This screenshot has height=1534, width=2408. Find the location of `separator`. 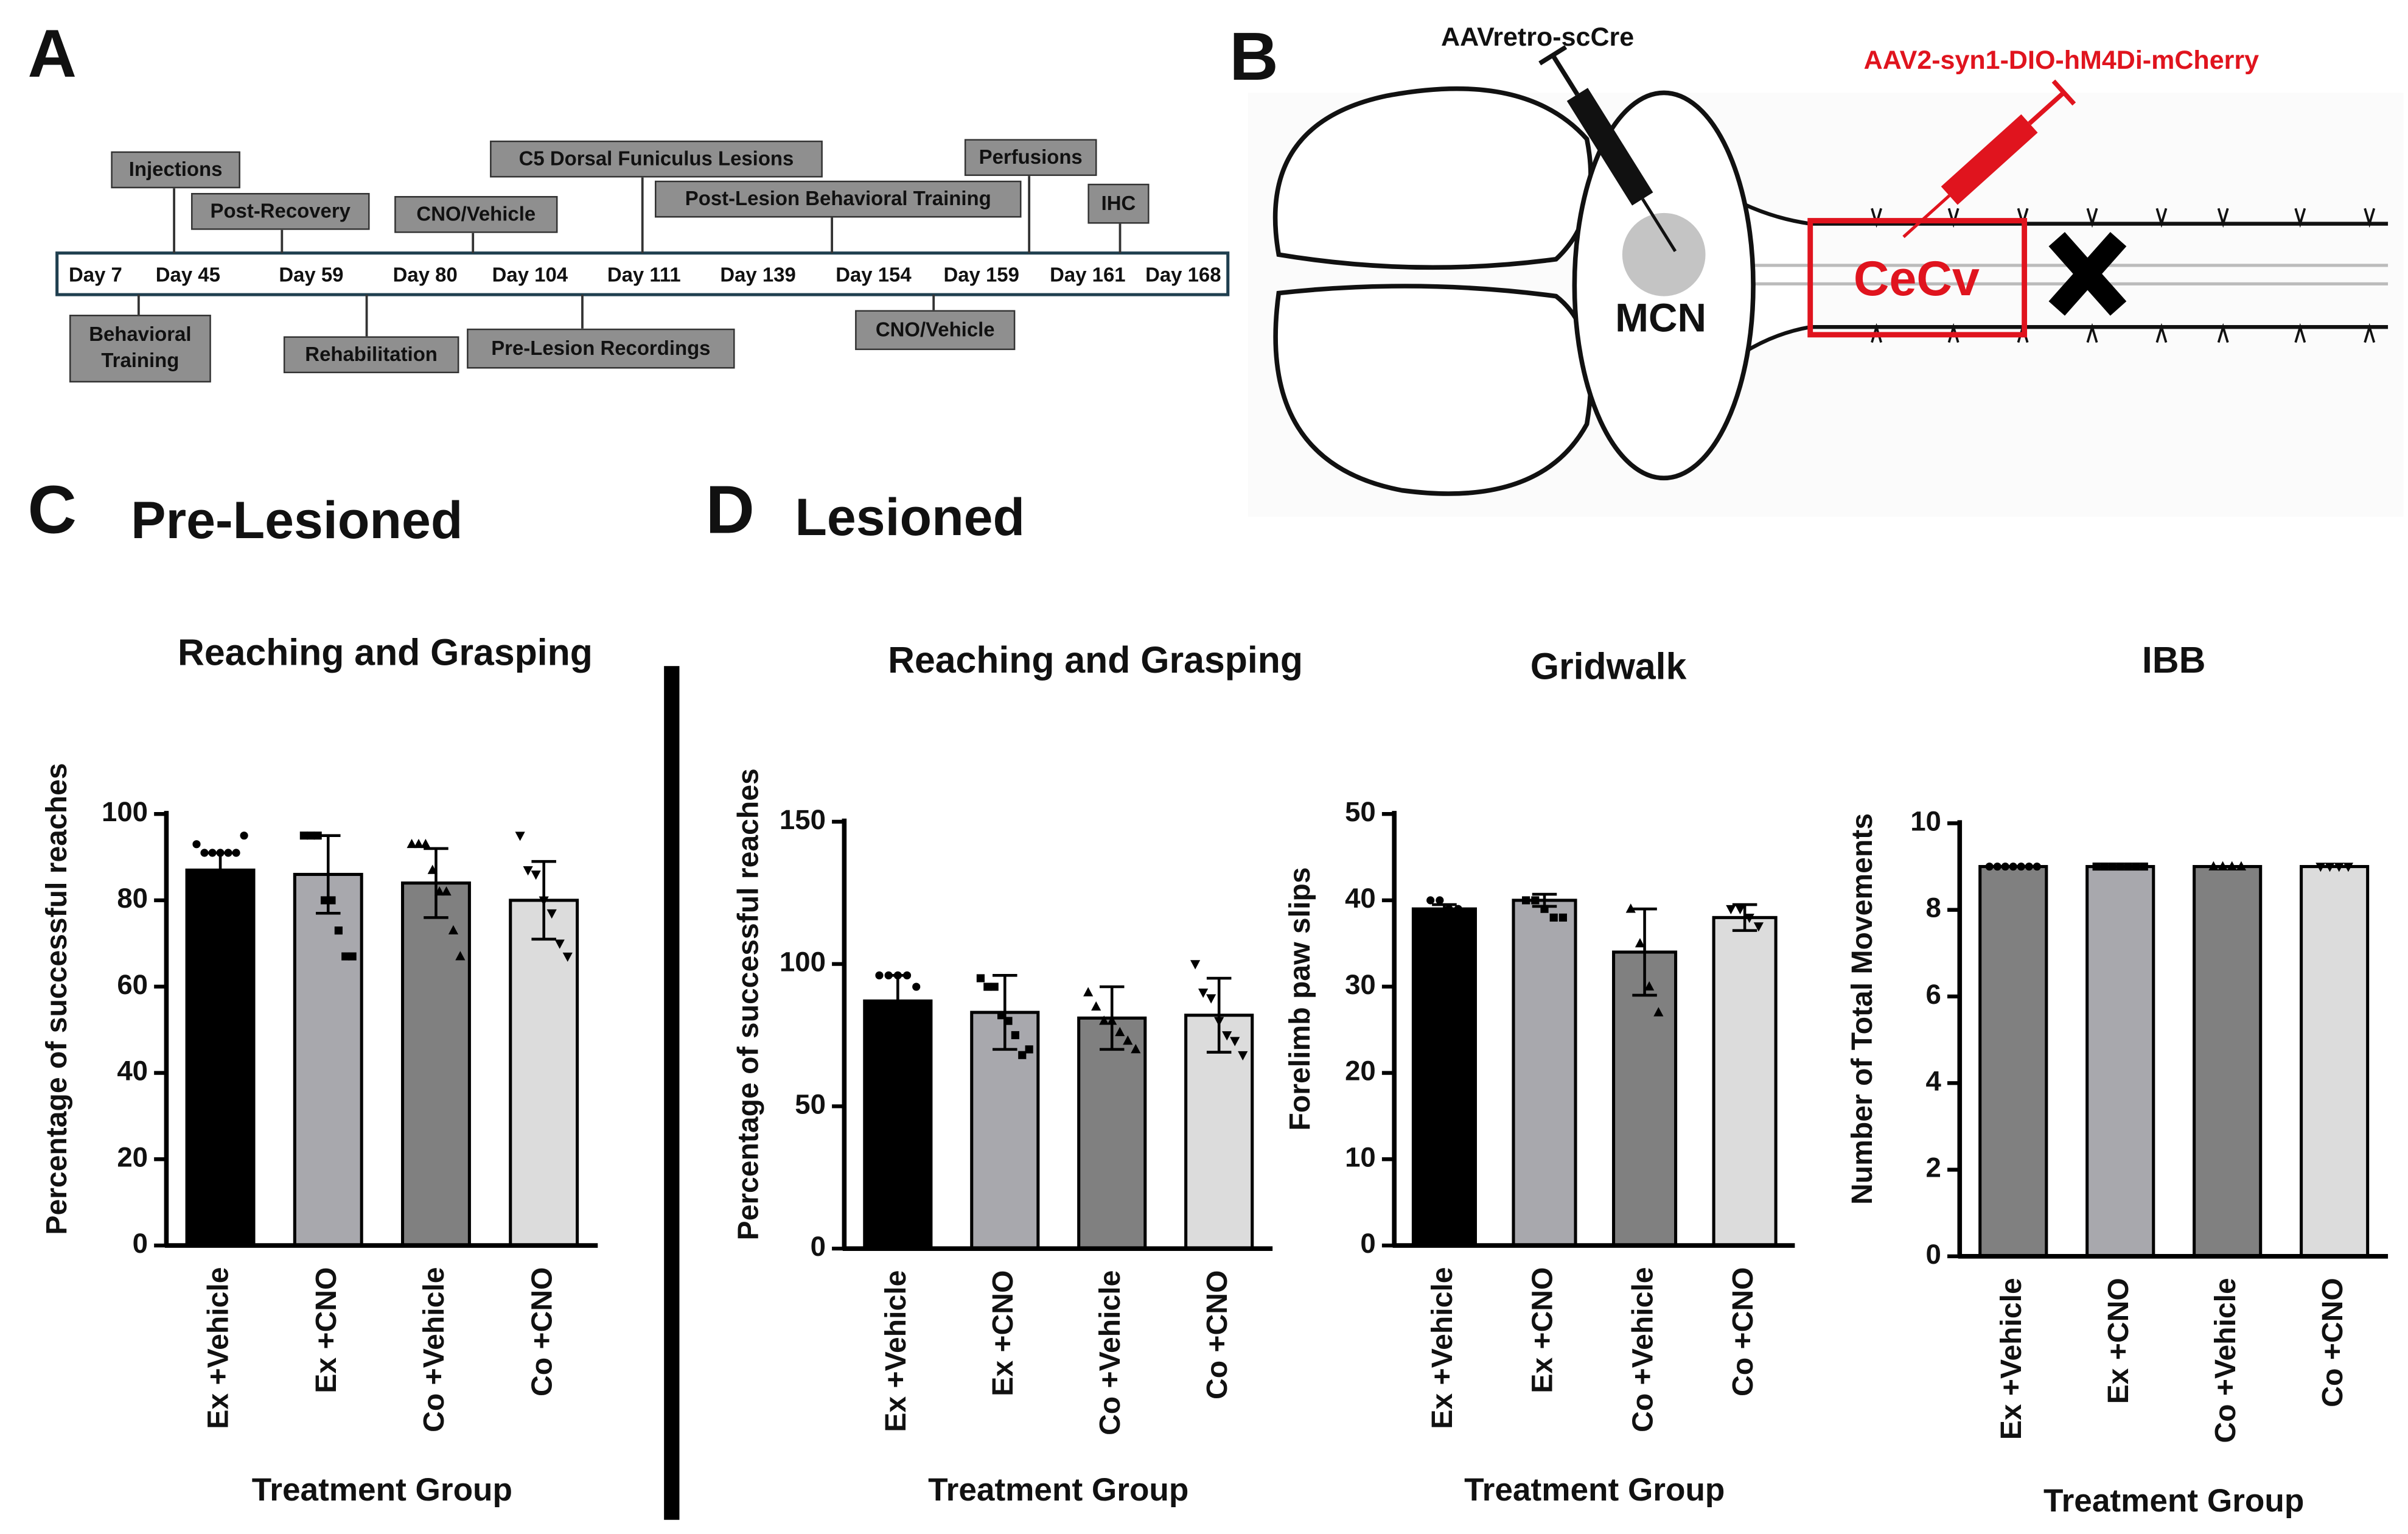

separator is located at coordinates (672, 1093).